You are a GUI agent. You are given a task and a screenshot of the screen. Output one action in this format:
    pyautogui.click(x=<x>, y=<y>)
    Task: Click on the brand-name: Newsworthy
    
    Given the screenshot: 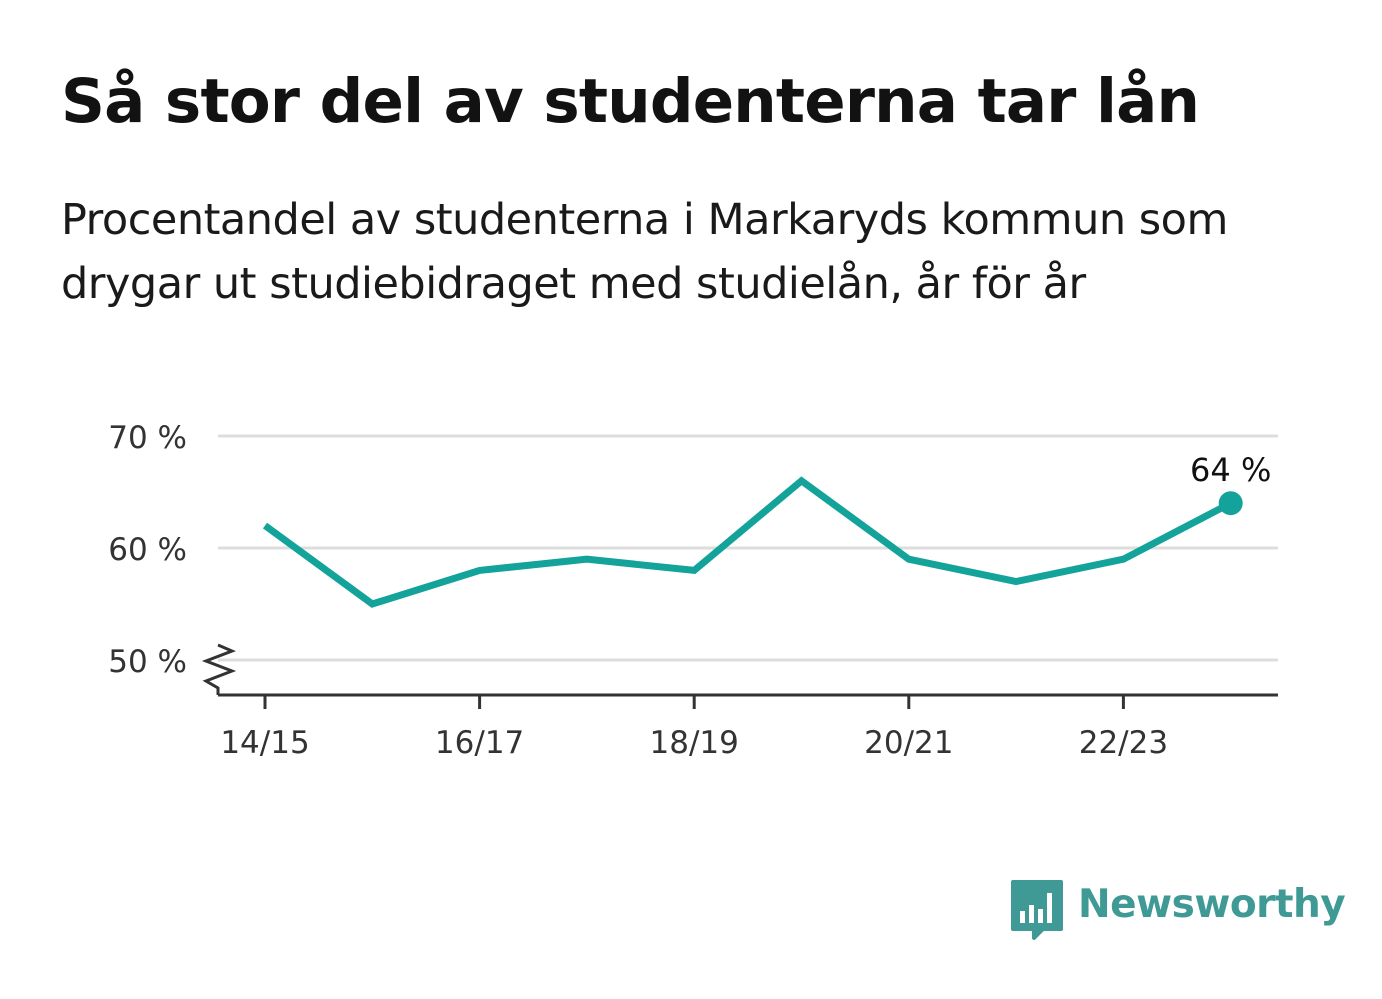 What is the action you would take?
    pyautogui.click(x=1212, y=904)
    